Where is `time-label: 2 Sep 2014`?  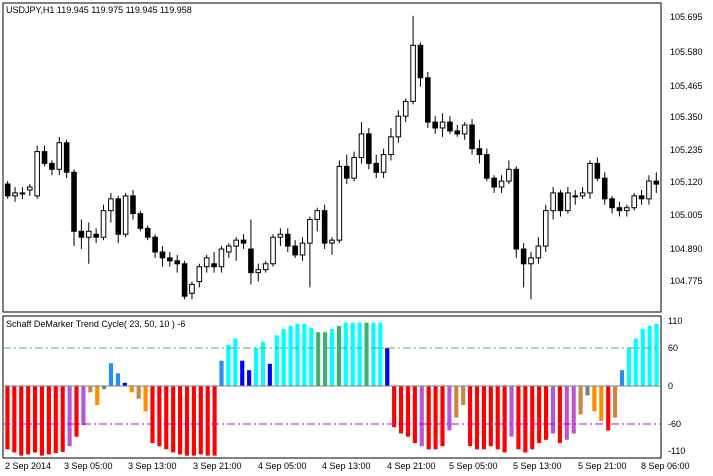 time-label: 2 Sep 2014 is located at coordinates (28, 466).